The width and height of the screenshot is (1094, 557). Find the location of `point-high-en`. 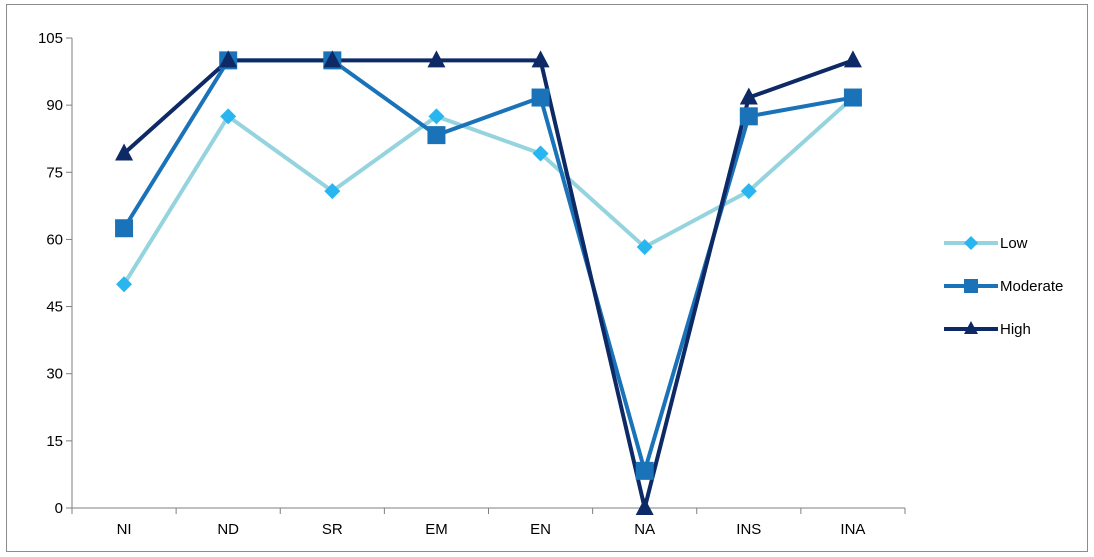

point-high-en is located at coordinates (540, 59).